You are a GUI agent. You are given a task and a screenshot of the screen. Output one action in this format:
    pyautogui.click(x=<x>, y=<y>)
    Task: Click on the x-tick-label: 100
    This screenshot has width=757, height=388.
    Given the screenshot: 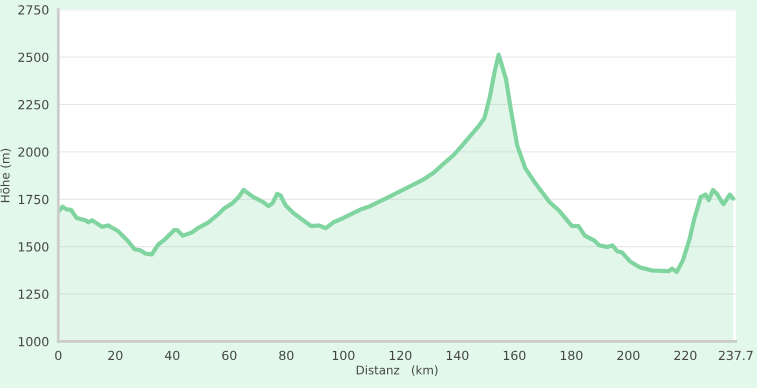 What is the action you would take?
    pyautogui.click(x=343, y=355)
    